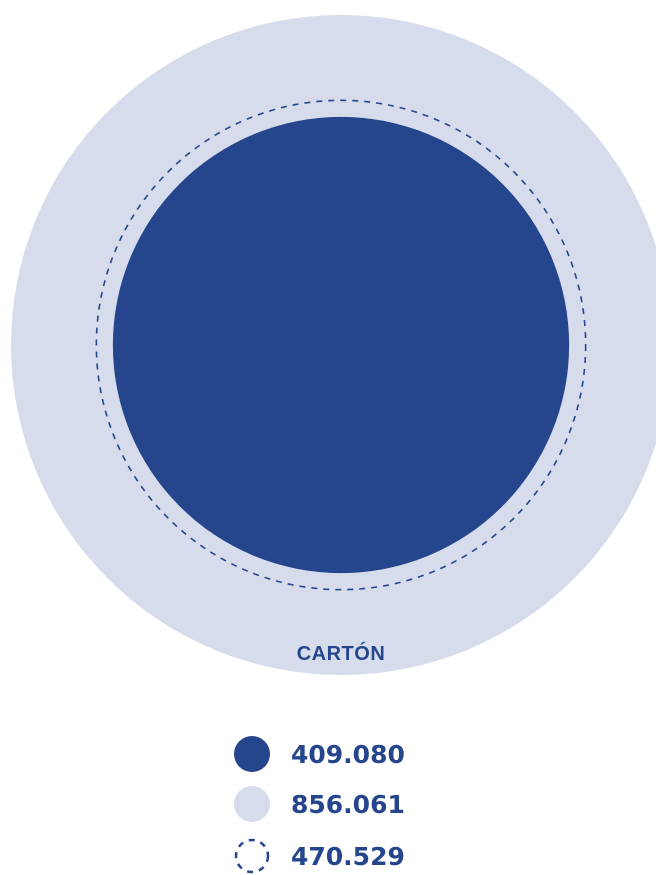 Image resolution: width=656 pixels, height=875 pixels. I want to click on legend: 409.080 856.061 470.529, so click(319, 805).